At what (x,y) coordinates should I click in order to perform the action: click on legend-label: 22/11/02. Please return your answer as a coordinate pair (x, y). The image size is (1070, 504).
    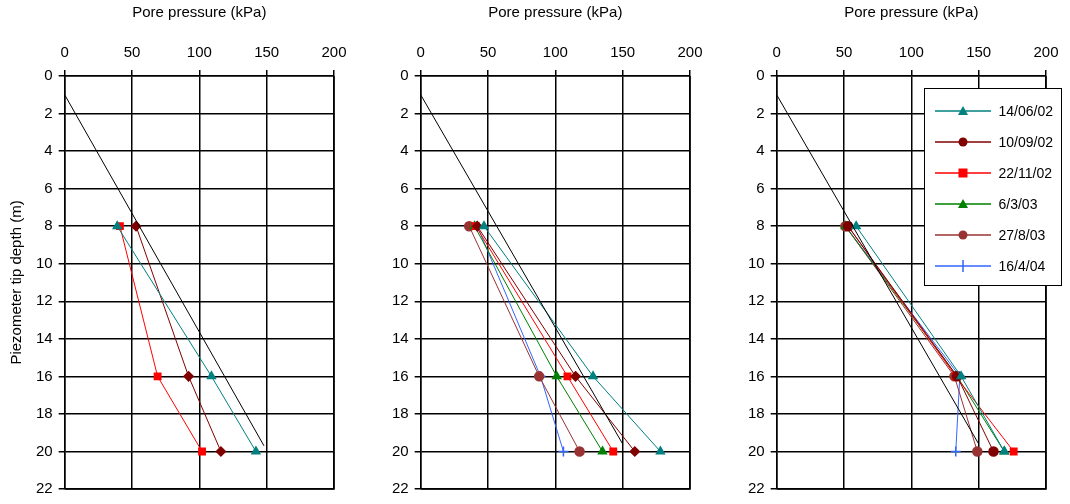
    Looking at the image, I should click on (1025, 172).